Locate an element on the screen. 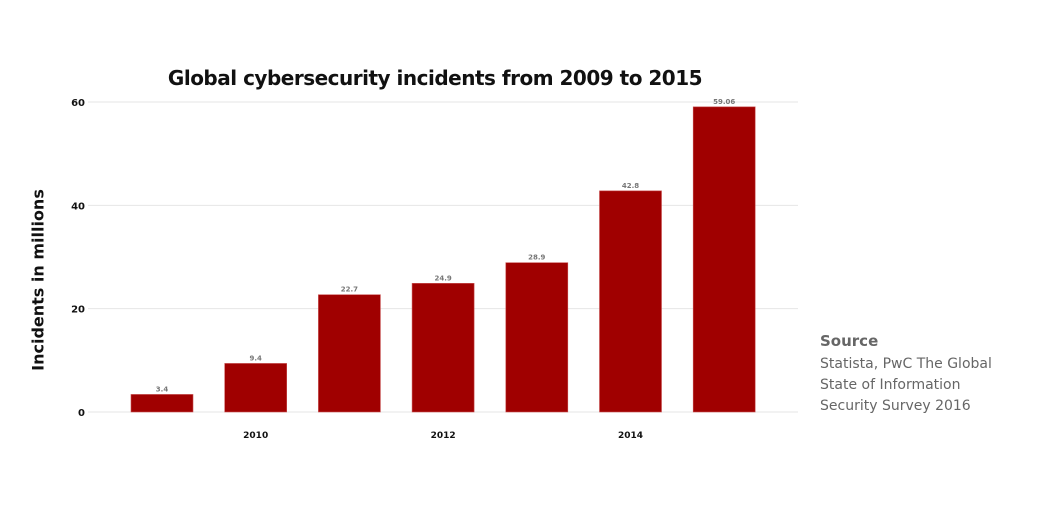 The height and width of the screenshot is (525, 1050). source-title: Source is located at coordinates (849, 341).